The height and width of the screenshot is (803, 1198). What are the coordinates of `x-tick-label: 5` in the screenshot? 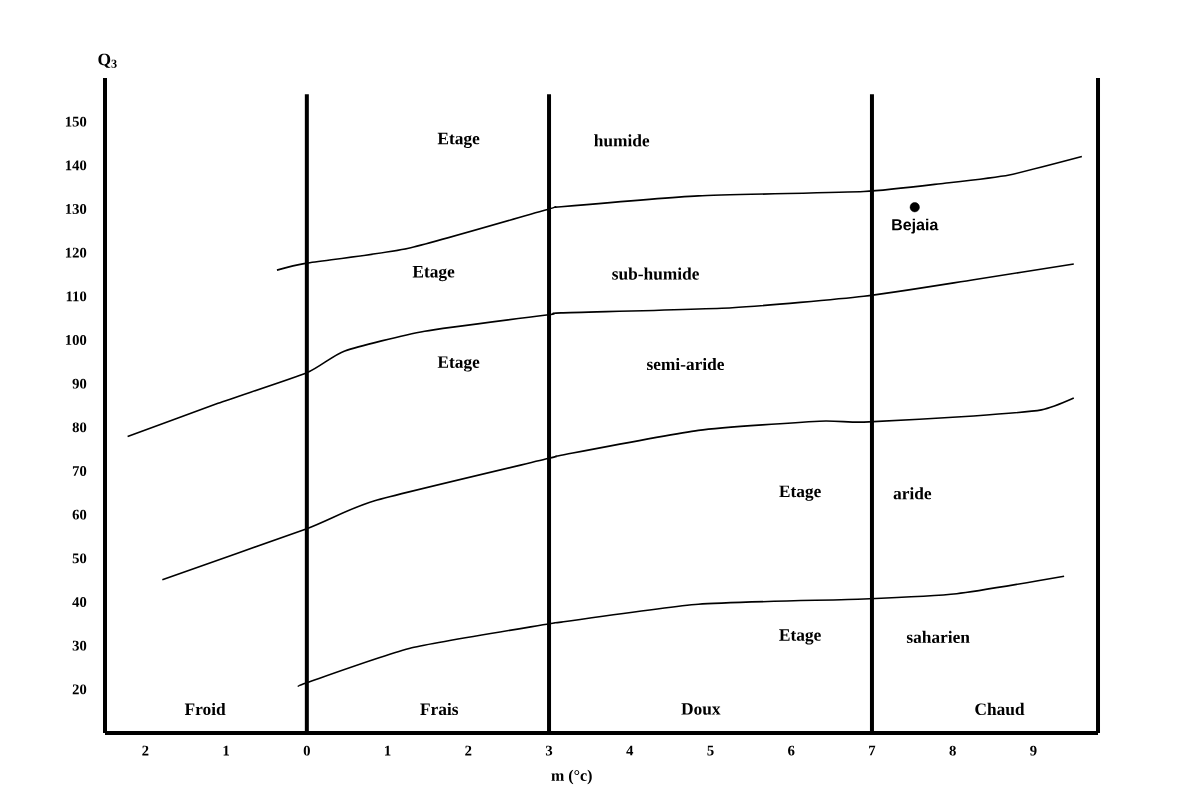 It's located at (710, 750).